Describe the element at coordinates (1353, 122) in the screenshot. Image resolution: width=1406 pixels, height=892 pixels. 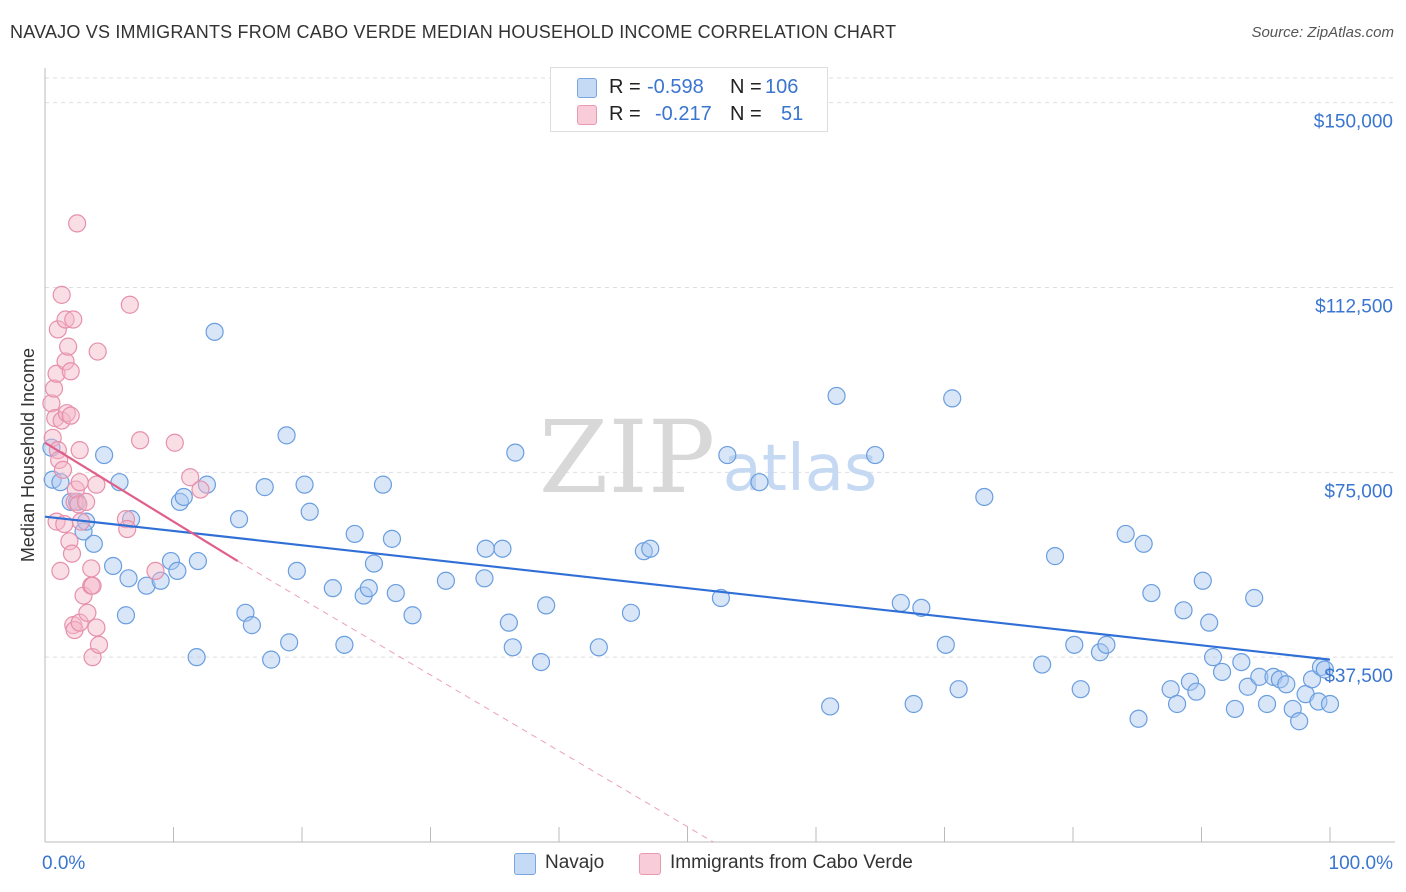
I see `y-tick-label: $150,000` at that location.